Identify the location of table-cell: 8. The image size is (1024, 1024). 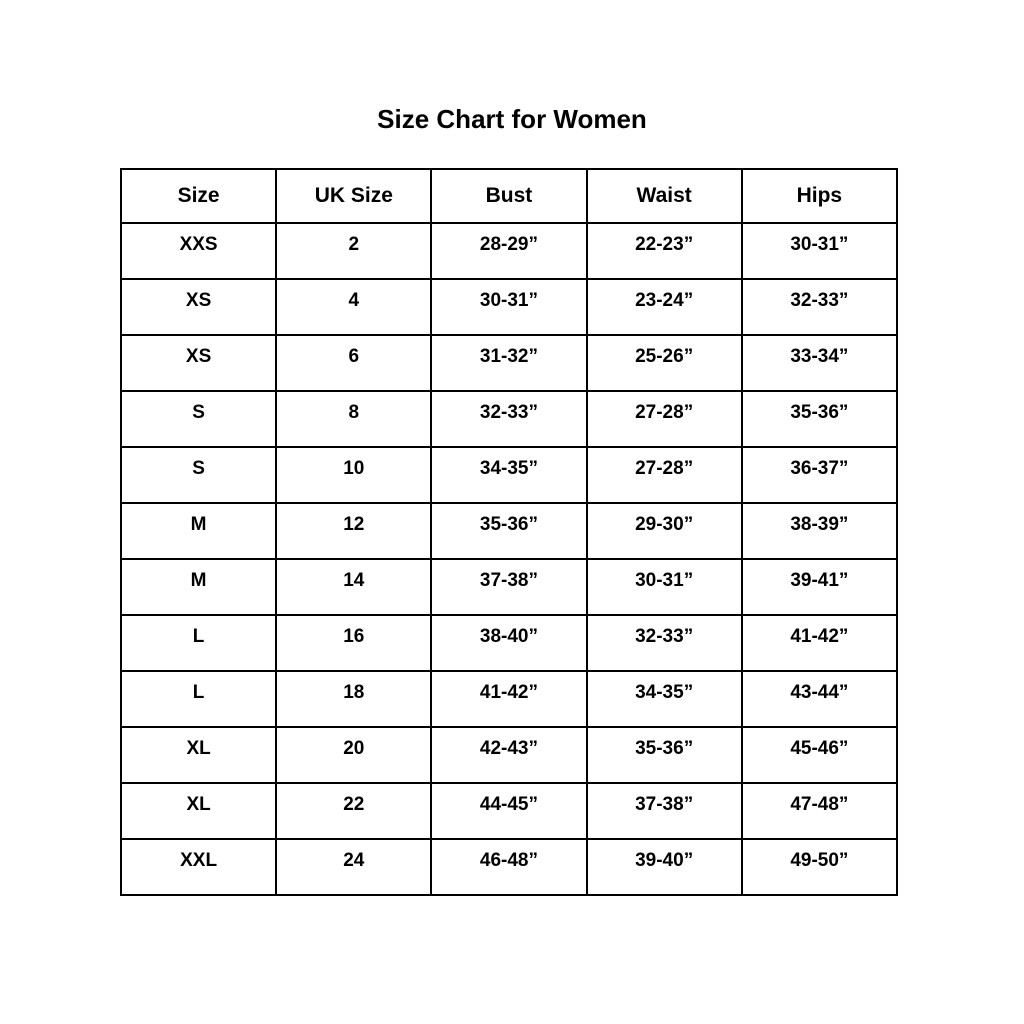
(354, 419).